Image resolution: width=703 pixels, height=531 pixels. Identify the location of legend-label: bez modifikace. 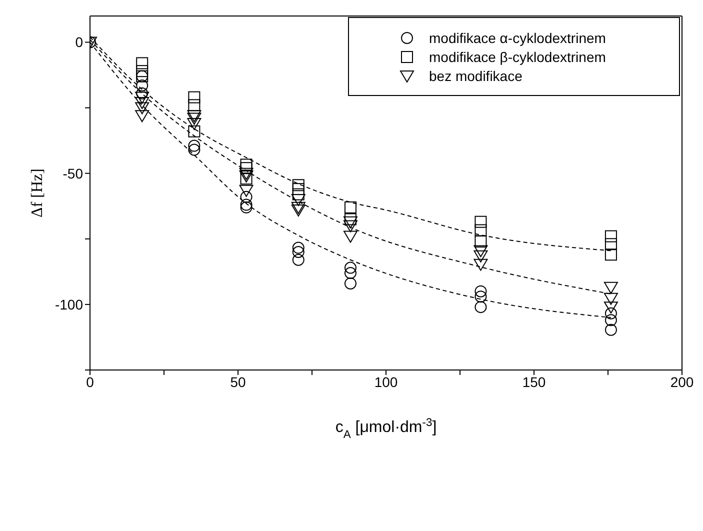
(475, 76).